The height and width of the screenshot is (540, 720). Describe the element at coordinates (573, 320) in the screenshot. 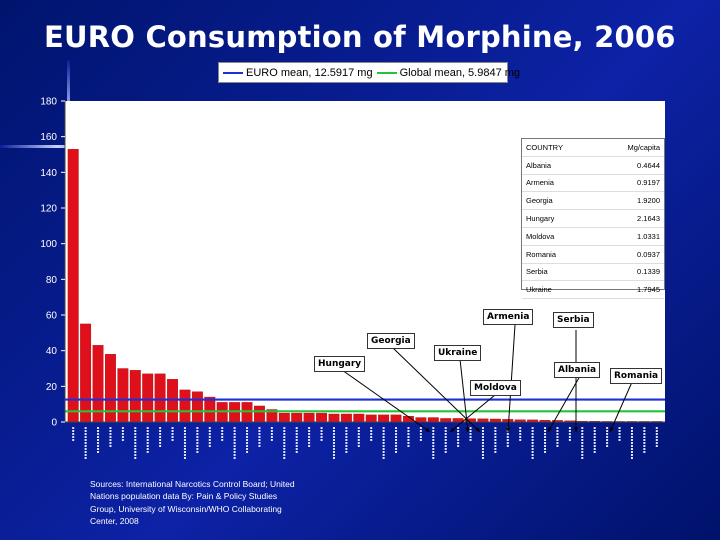

I see `callout-serbia: Serbia` at that location.